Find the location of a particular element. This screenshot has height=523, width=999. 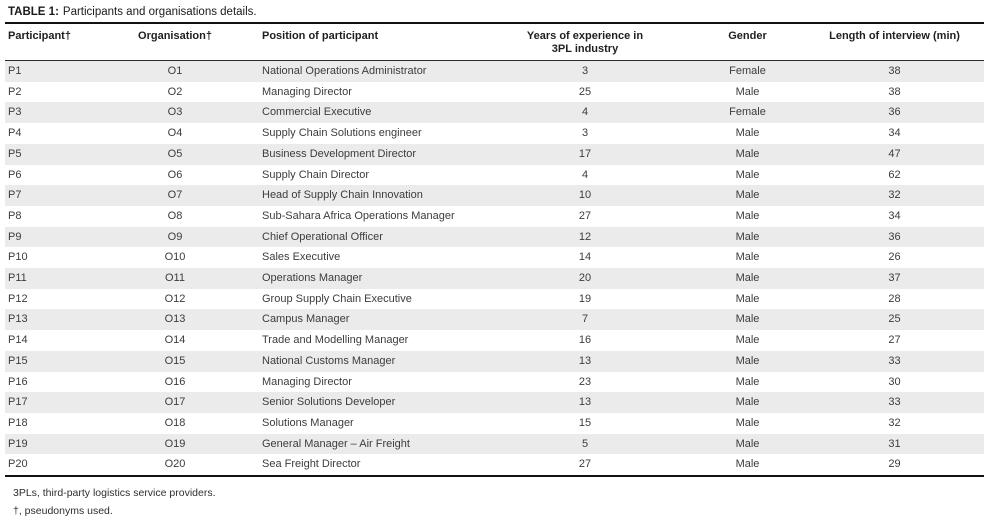

cell-organisation: O2 is located at coordinates (175, 91).